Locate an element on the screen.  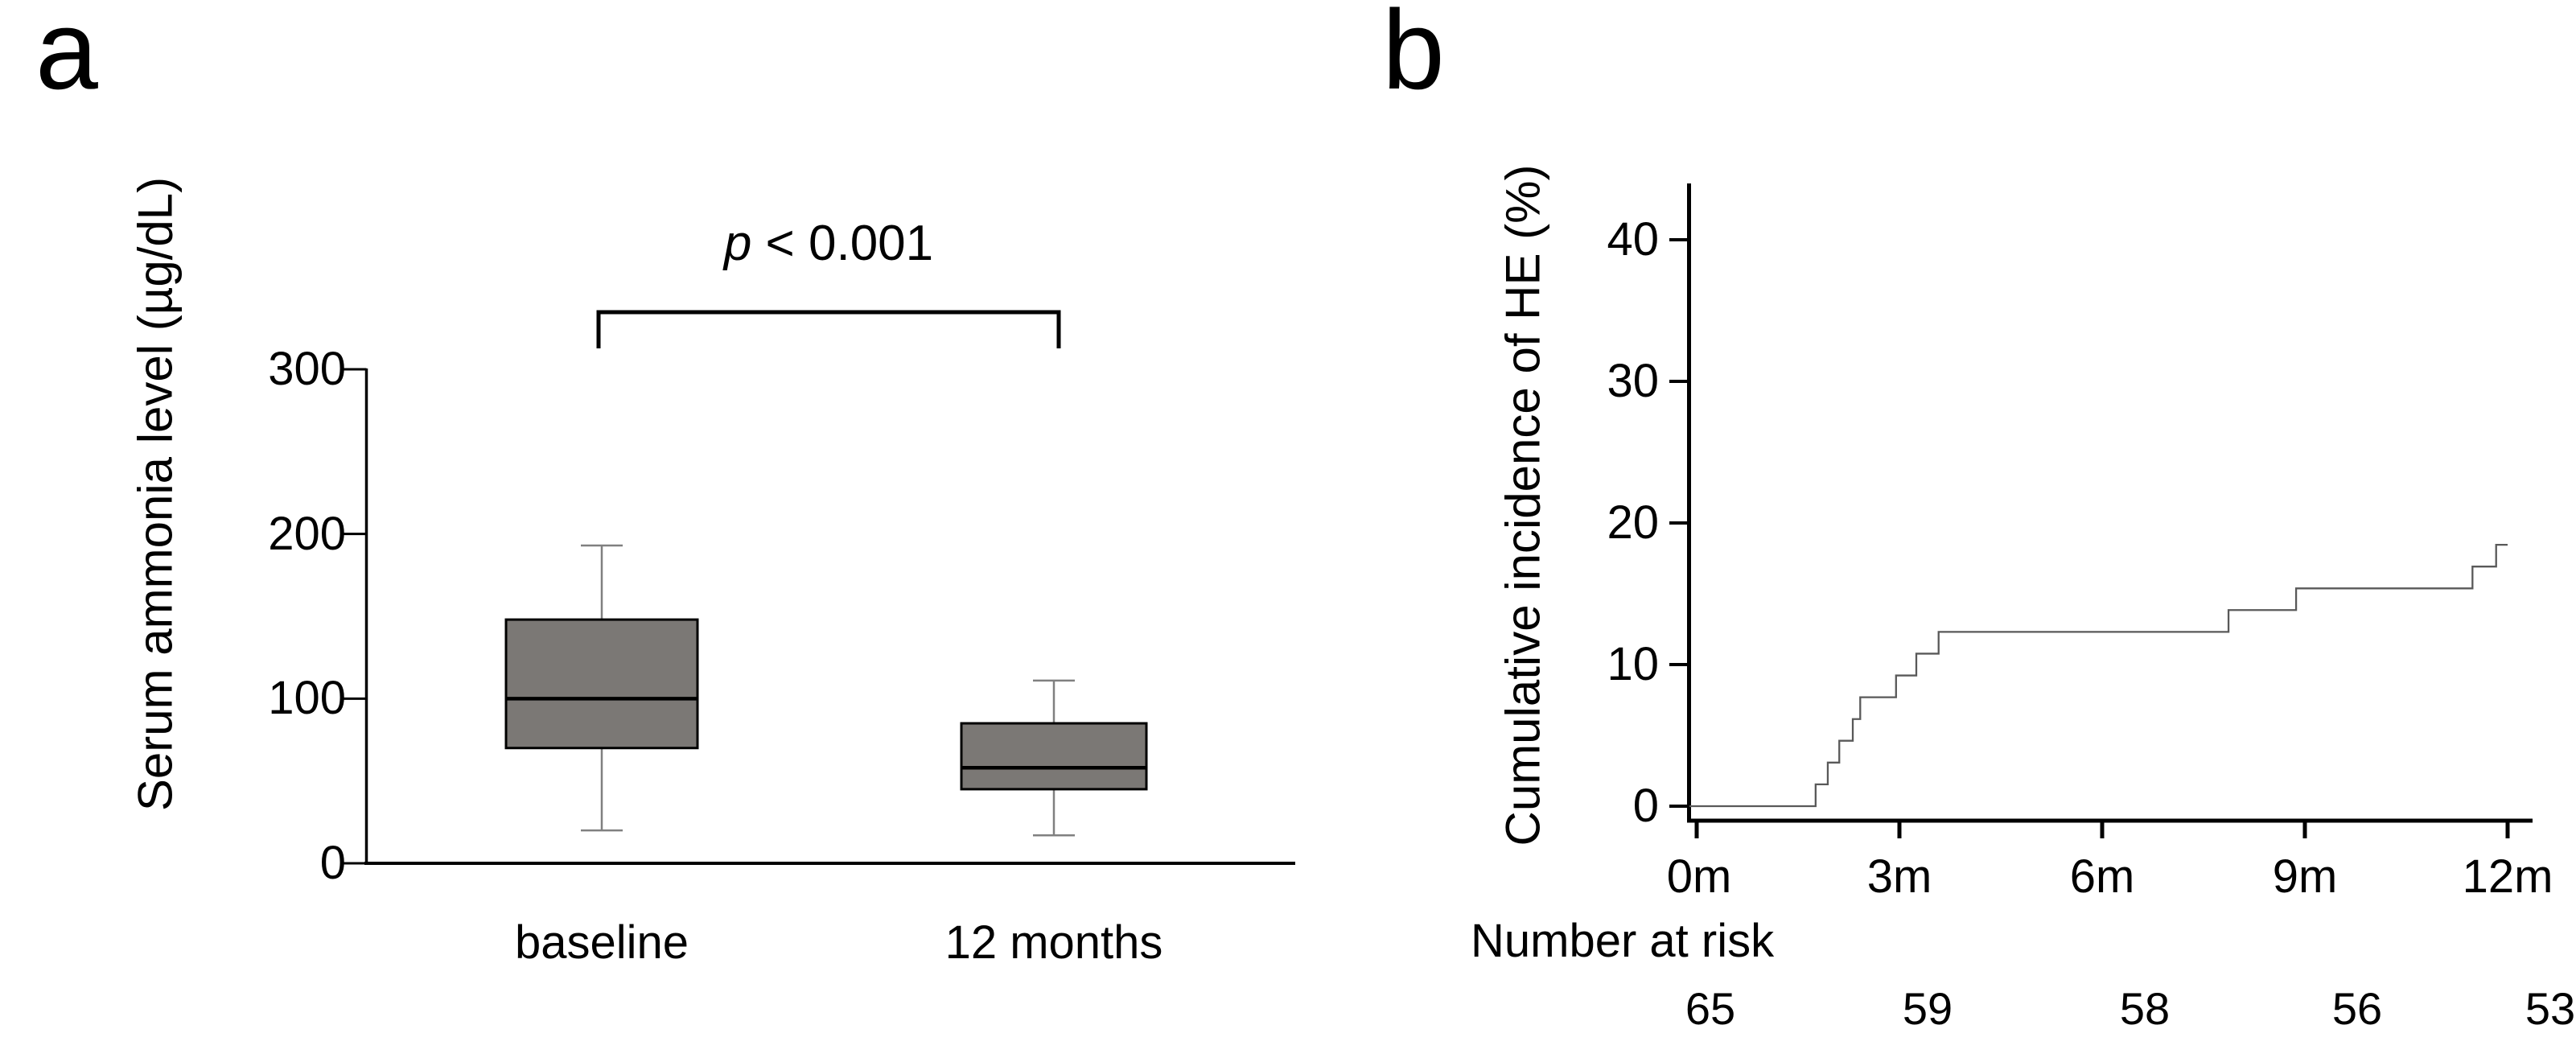
panel-a-y-tick-label: 100 is located at coordinates (307, 698).